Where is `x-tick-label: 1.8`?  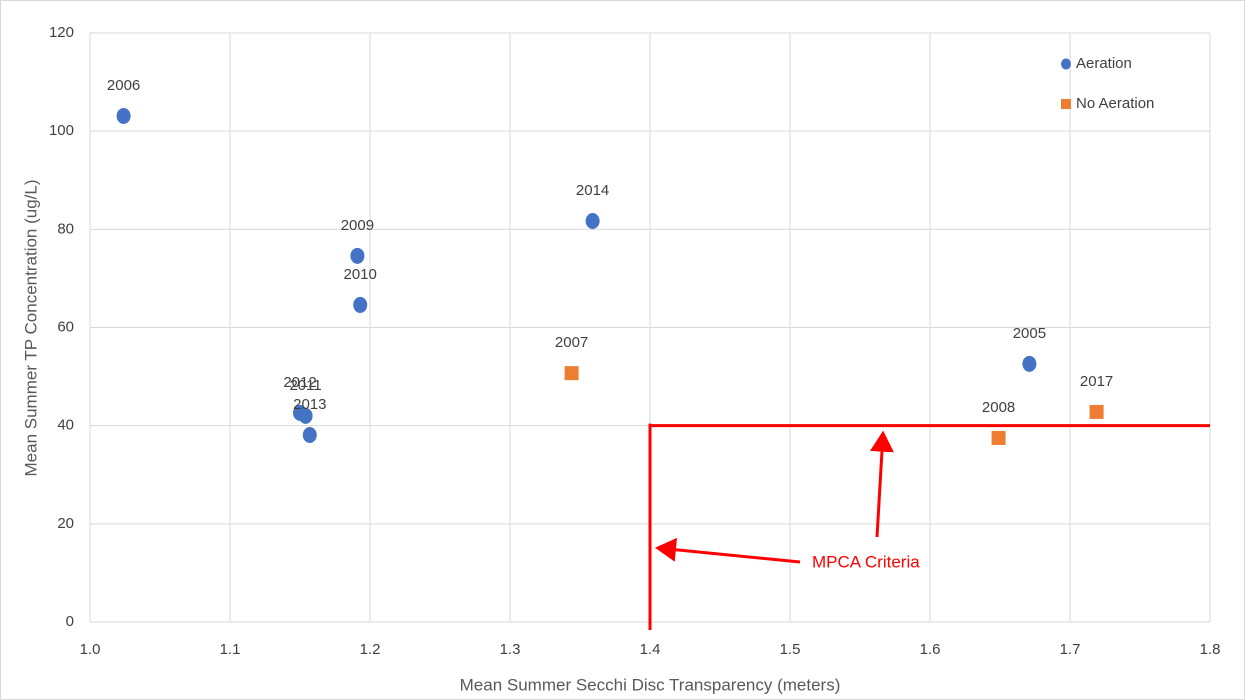
x-tick-label: 1.8 is located at coordinates (1210, 649).